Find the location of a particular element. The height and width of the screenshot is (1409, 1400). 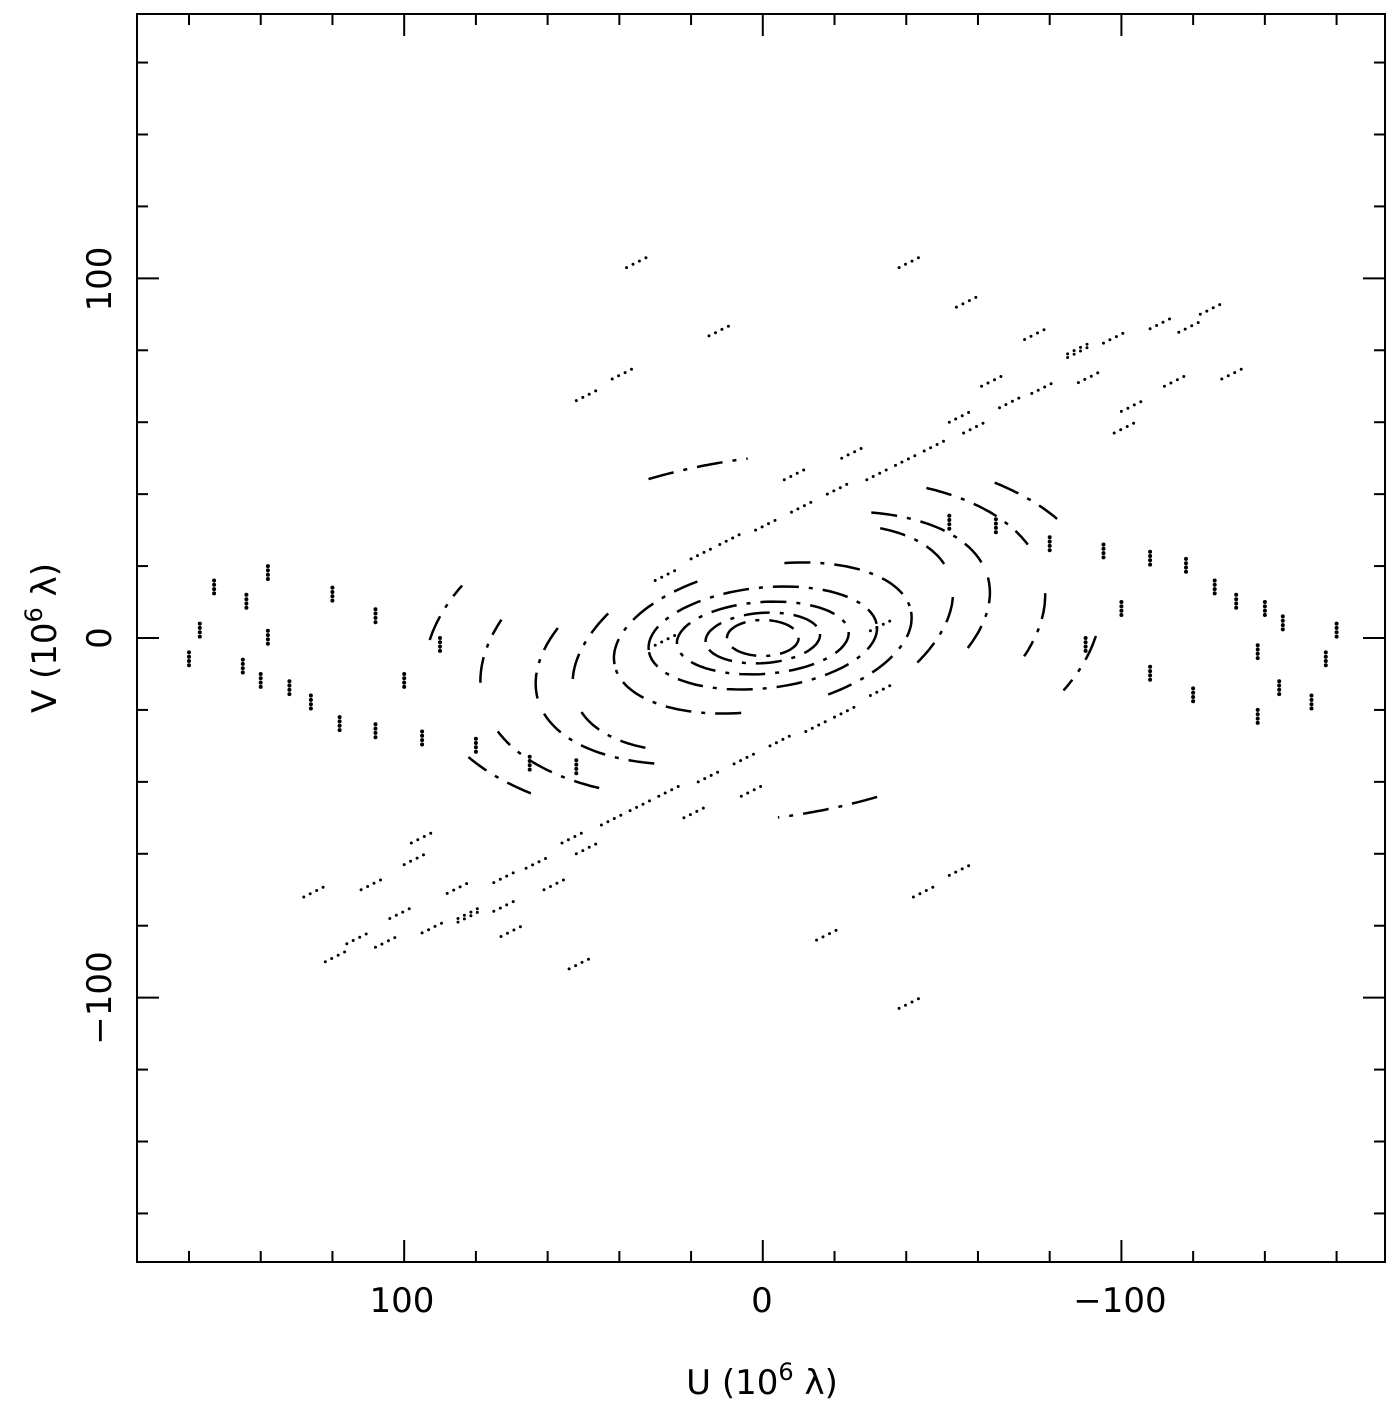

x-tick-label: 0 is located at coordinates (762, 1301).